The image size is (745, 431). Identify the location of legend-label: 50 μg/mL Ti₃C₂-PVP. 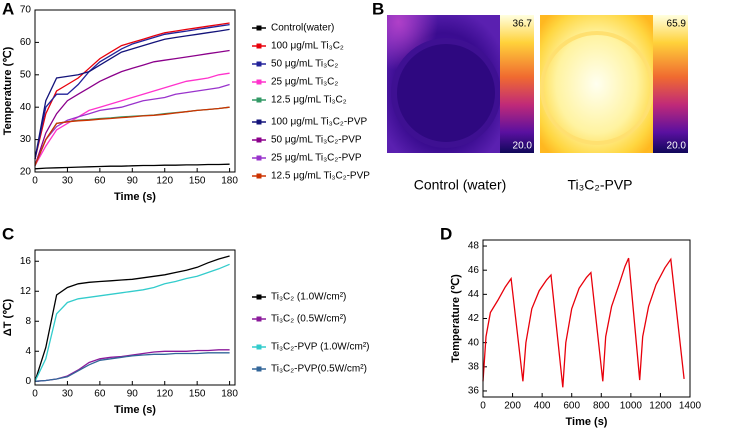
(316, 140).